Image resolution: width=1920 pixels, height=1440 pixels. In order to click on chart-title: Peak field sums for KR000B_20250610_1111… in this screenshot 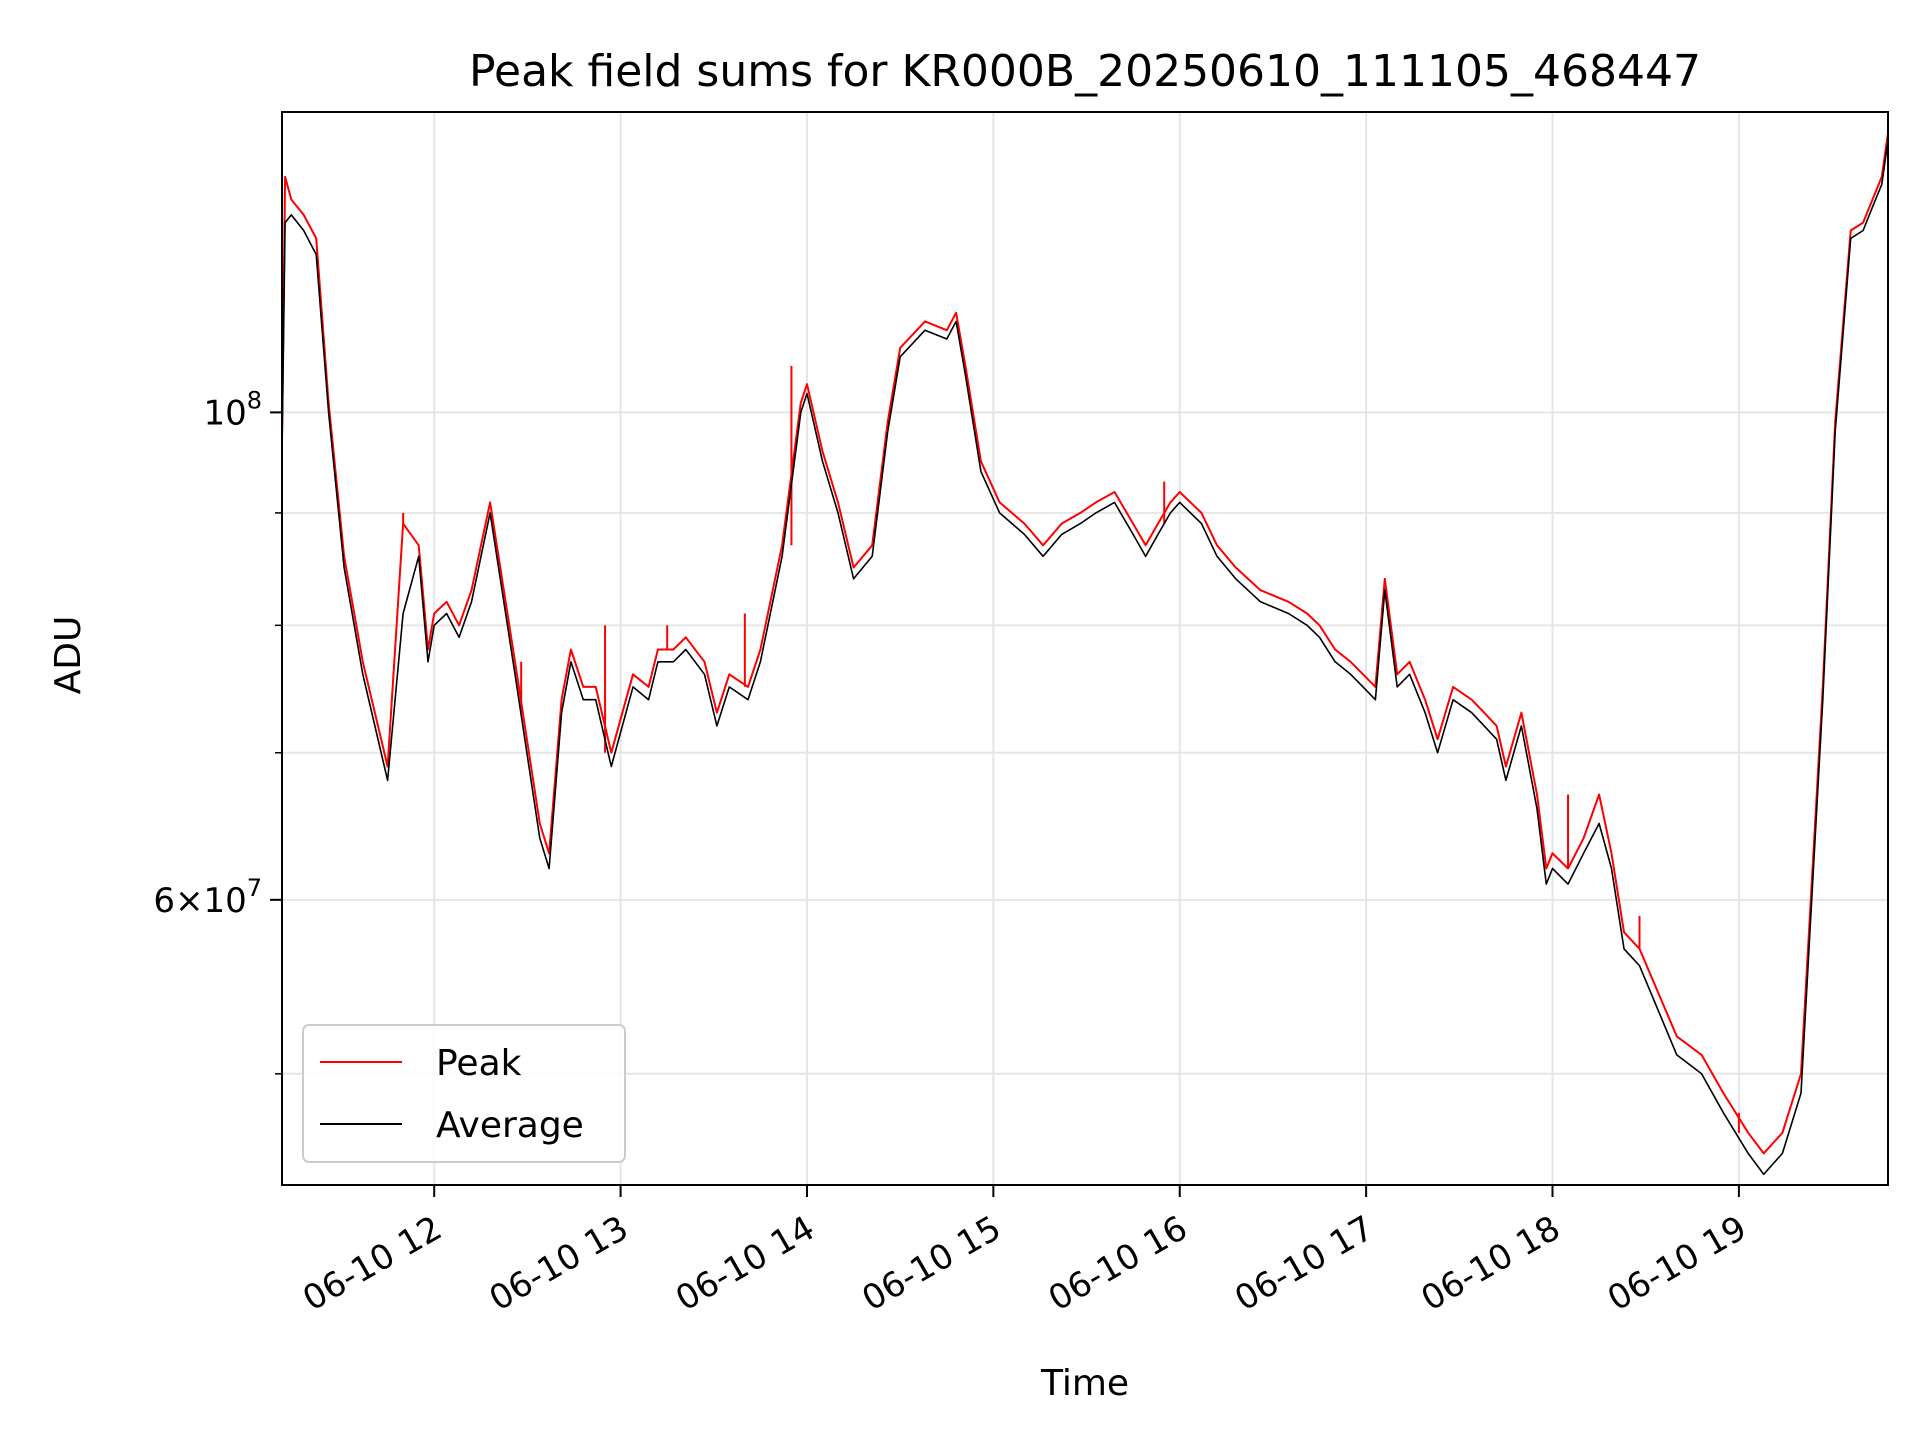, I will do `click(1085, 71)`.